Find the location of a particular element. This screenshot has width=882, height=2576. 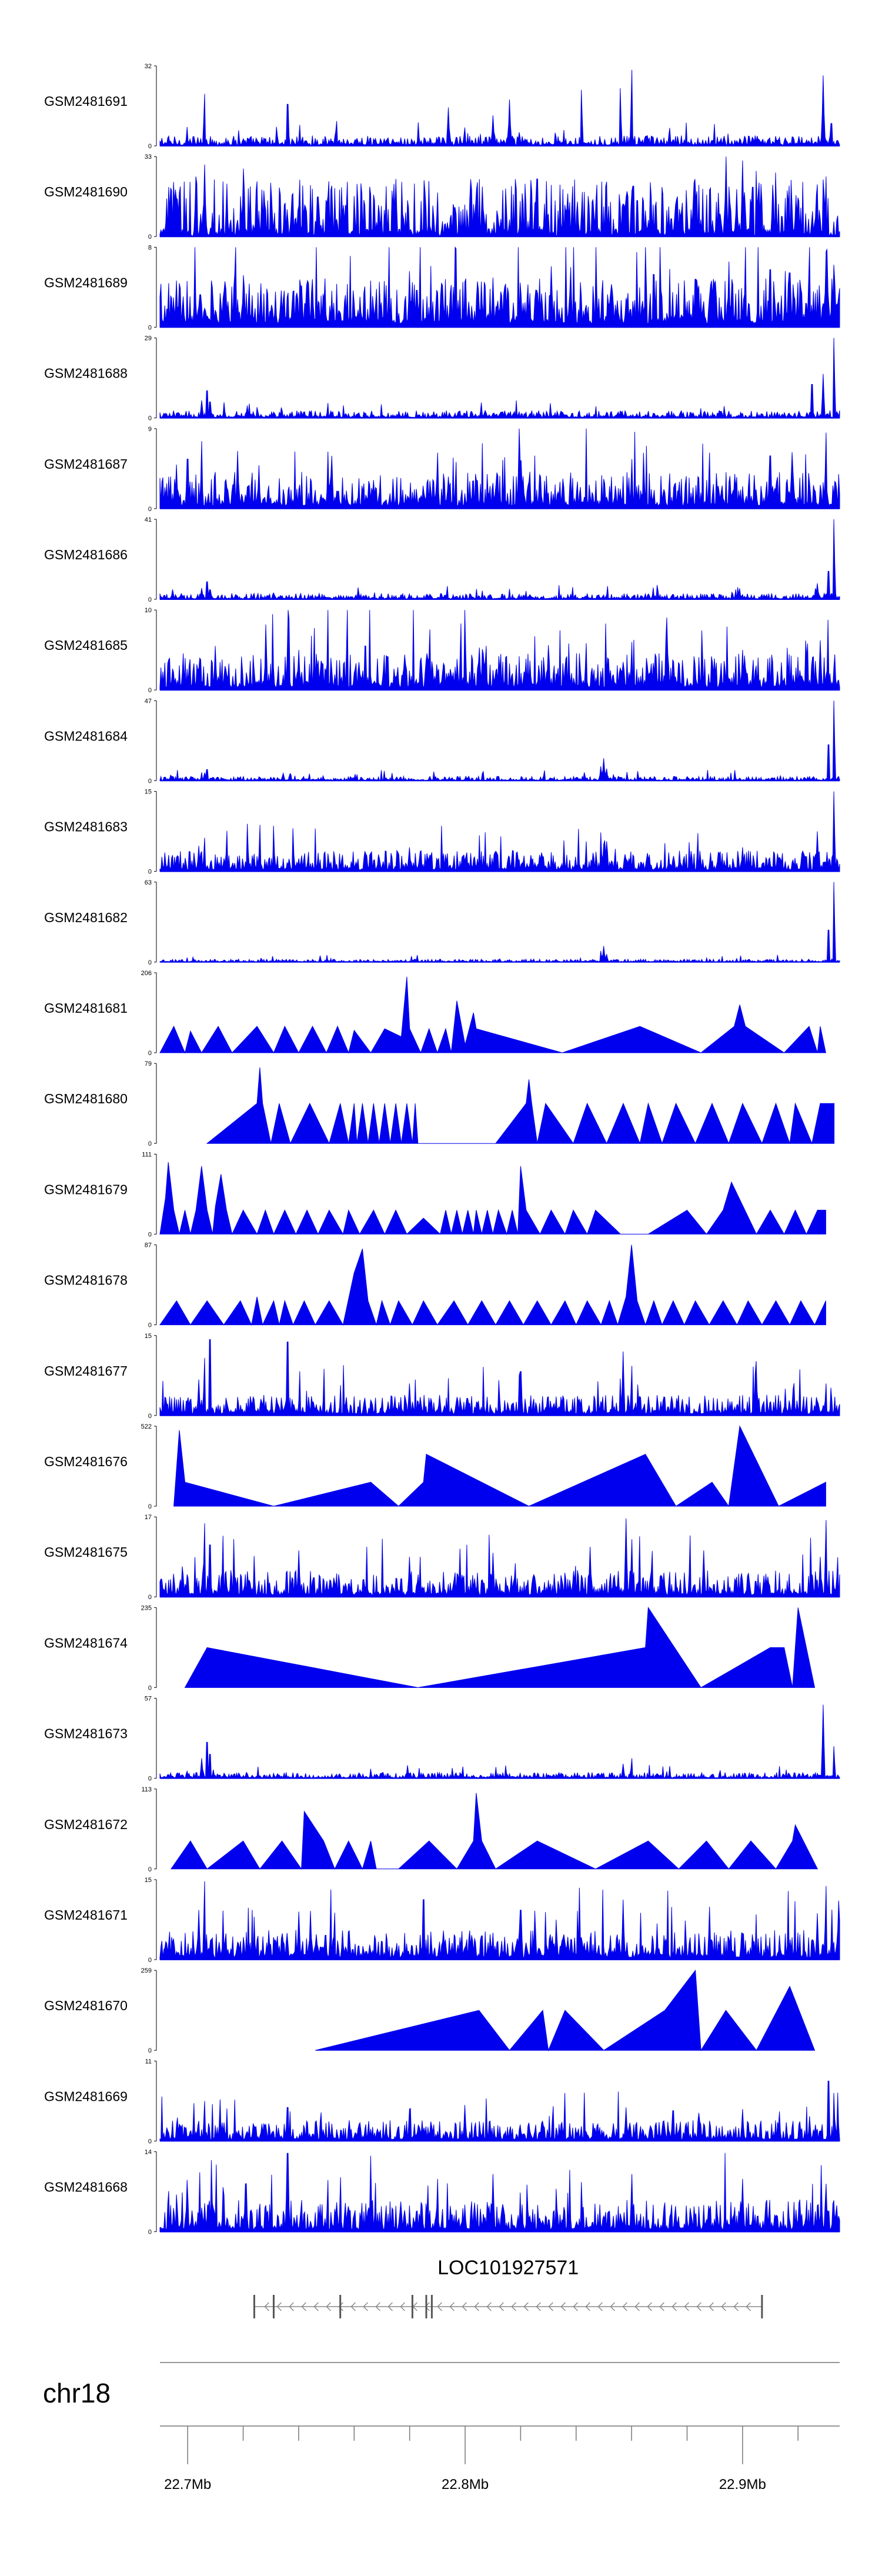

y-axis-max-label: 87 is located at coordinates (148, 1245).